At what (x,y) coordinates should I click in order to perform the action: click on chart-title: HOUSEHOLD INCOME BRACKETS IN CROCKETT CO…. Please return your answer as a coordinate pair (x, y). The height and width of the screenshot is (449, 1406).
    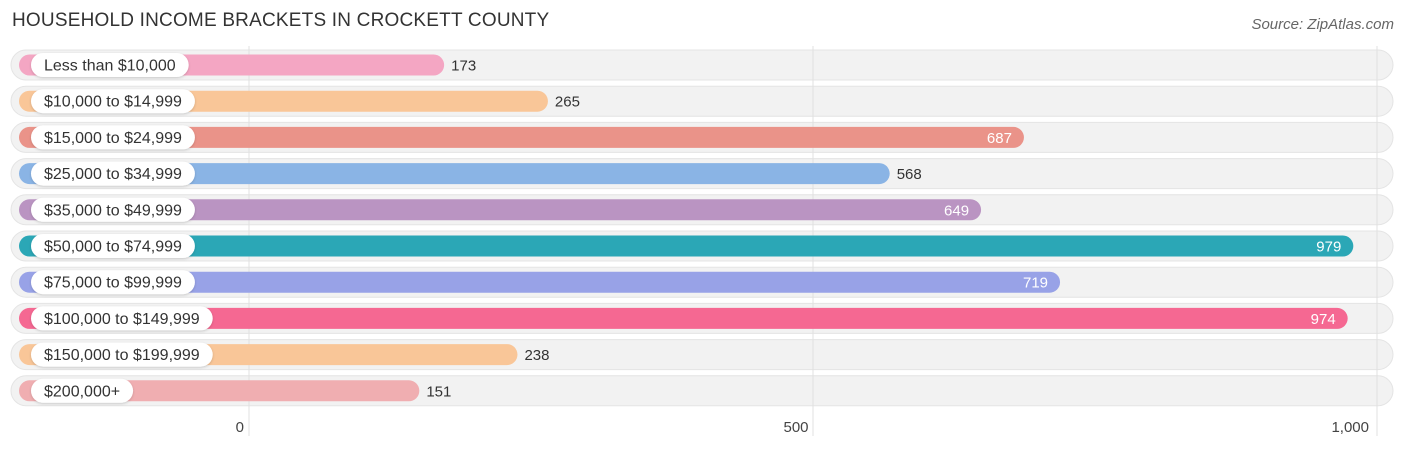
    Looking at the image, I should click on (281, 20).